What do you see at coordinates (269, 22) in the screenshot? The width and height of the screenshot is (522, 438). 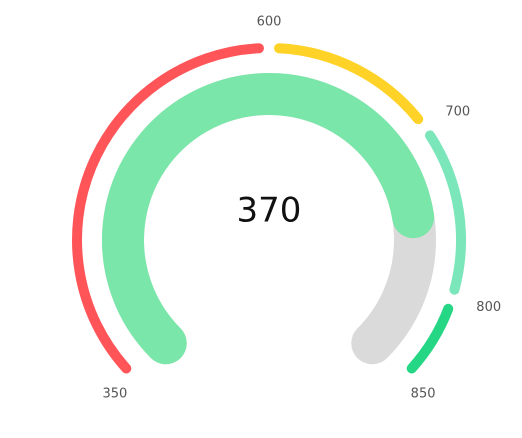 I see `tick-label-600: 600` at bounding box center [269, 22].